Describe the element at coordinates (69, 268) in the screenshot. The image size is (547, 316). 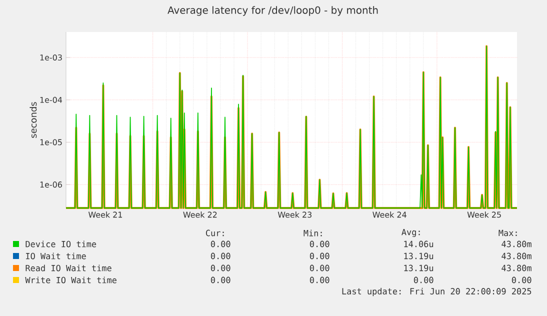
I see `legend-label: Read IO Wait time` at that location.